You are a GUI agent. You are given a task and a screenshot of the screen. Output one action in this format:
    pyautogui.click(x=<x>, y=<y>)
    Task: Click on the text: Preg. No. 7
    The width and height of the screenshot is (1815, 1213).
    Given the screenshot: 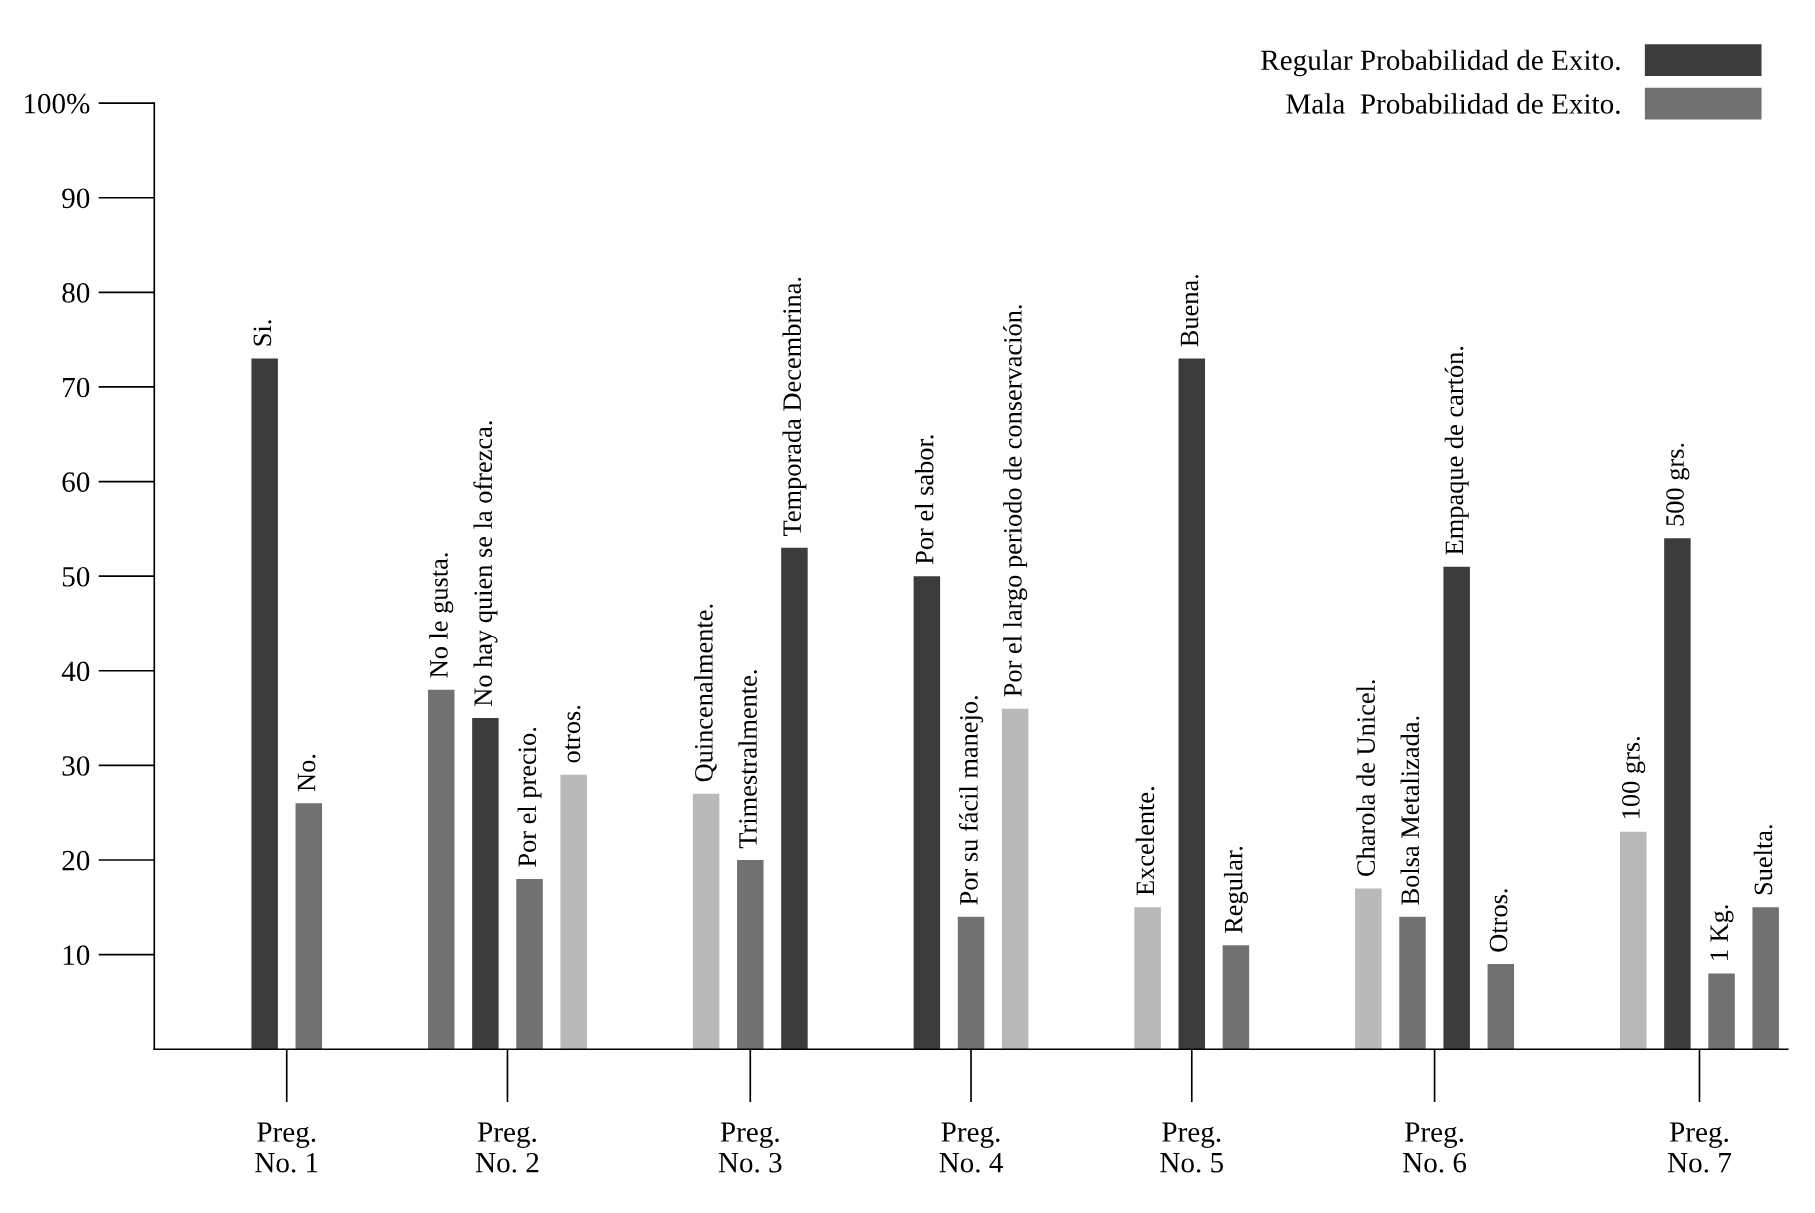 What is the action you would take?
    pyautogui.click(x=1699, y=1147)
    